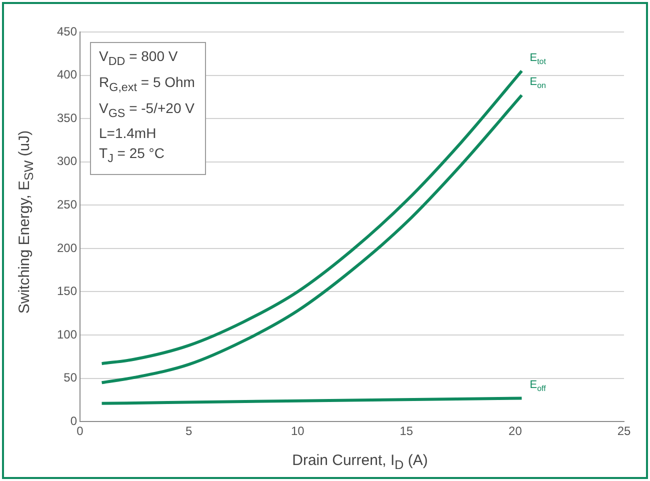 The width and height of the screenshot is (650, 481). Describe the element at coordinates (67, 291) in the screenshot. I see `y-tick-label: 150` at that location.